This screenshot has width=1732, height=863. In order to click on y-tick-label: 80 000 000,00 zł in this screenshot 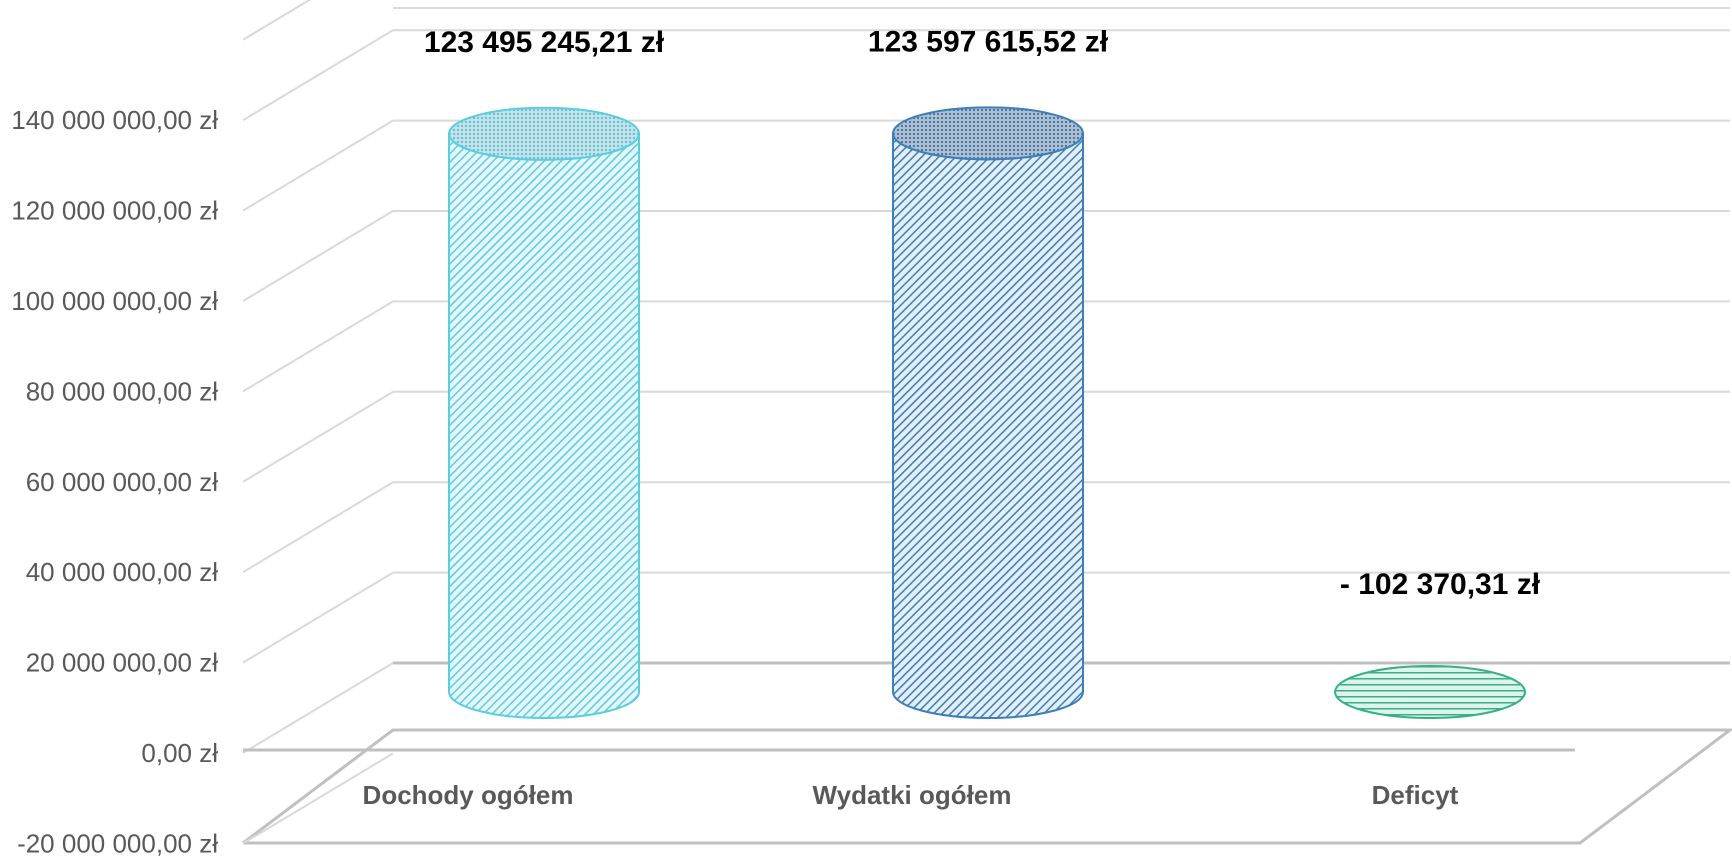, I will do `click(122, 391)`.